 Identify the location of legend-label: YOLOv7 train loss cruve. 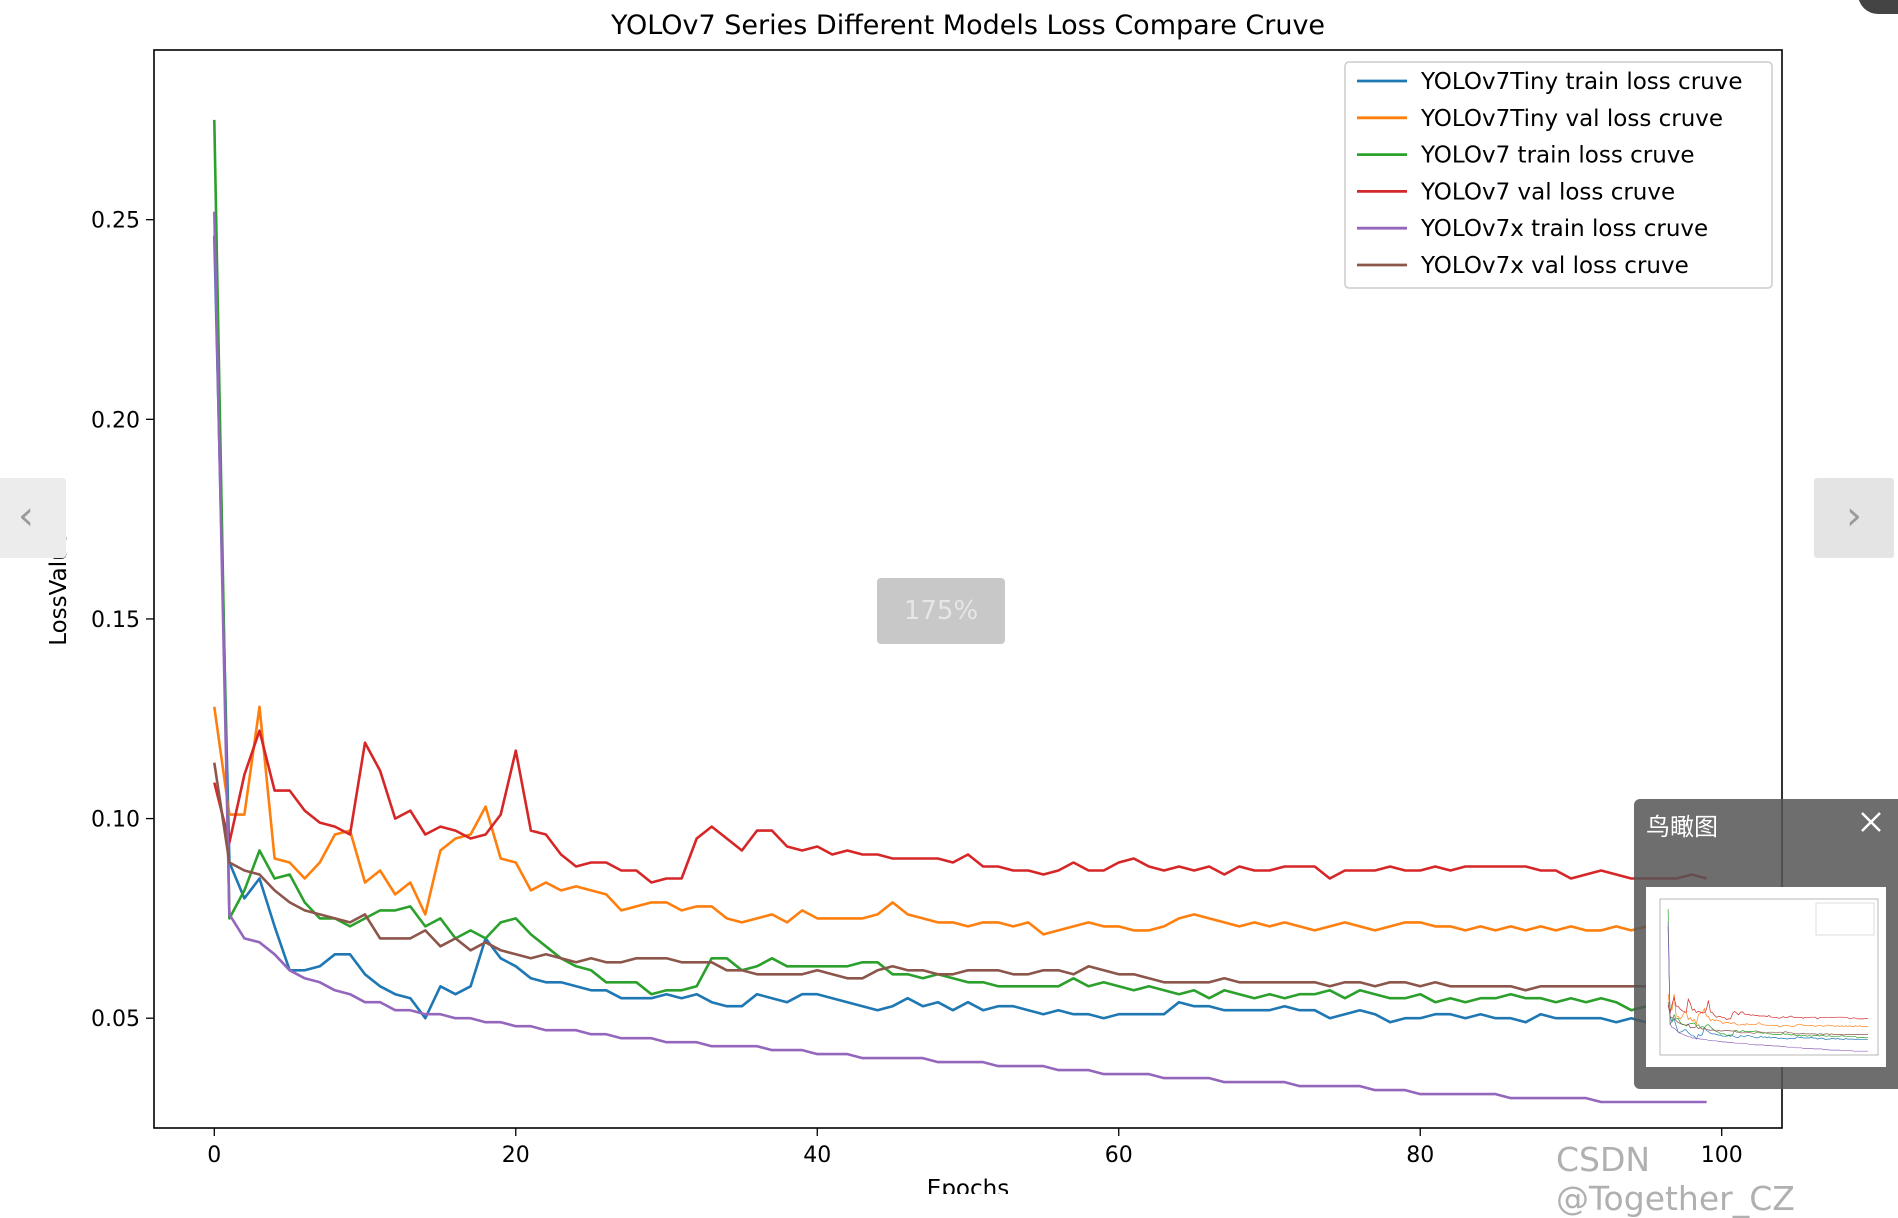
(1557, 156).